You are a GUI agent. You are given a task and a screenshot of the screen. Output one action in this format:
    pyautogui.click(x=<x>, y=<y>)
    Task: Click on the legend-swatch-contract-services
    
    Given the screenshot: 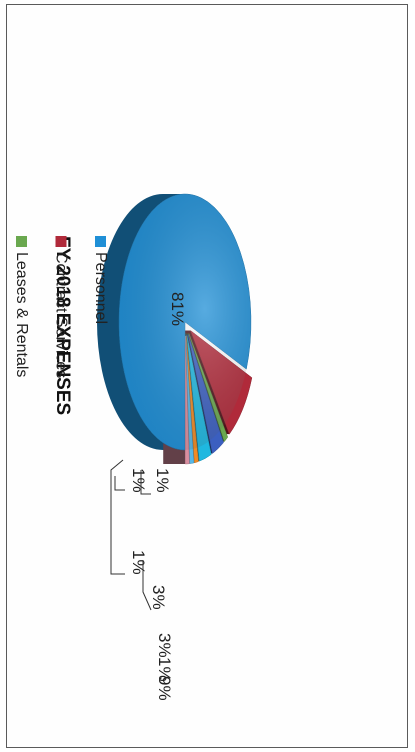 What is the action you would take?
    pyautogui.click(x=61, y=241)
    